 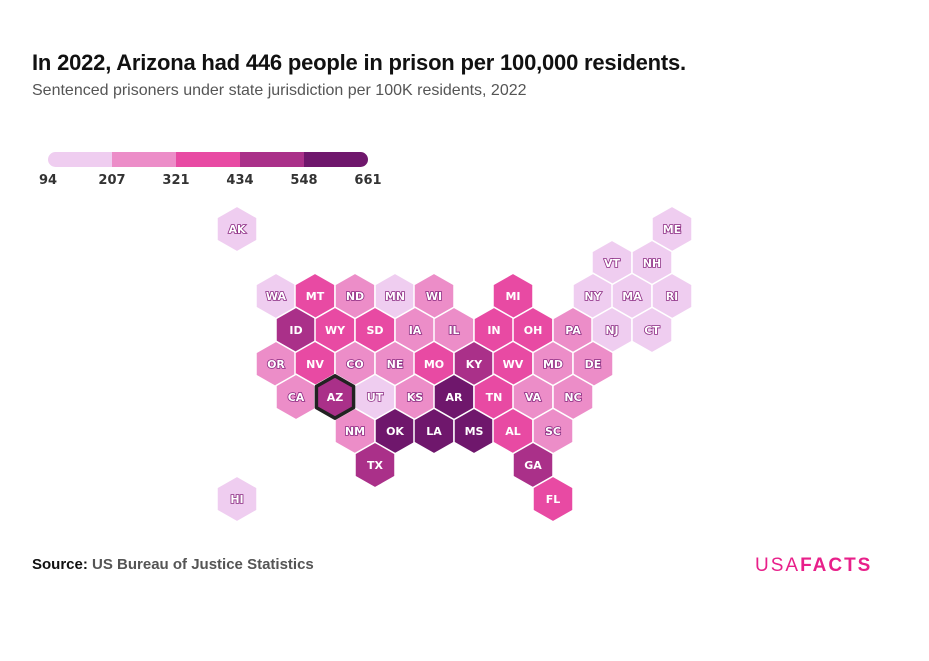 I want to click on state-label: CA, so click(x=296, y=397).